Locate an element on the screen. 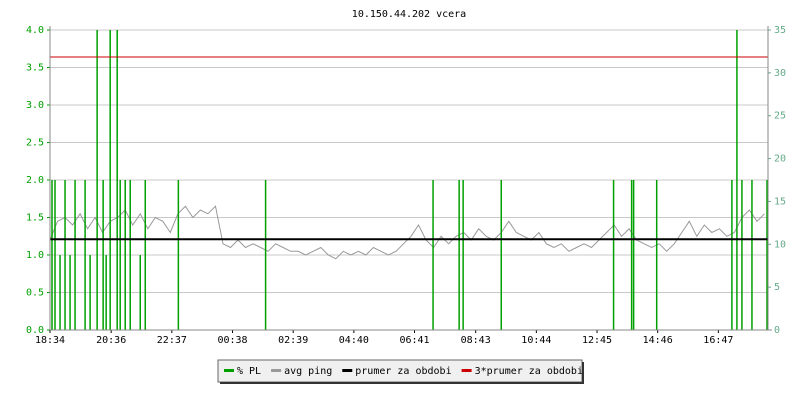 The height and width of the screenshot is (400, 800). y2-tick-label: 0 is located at coordinates (777, 330).